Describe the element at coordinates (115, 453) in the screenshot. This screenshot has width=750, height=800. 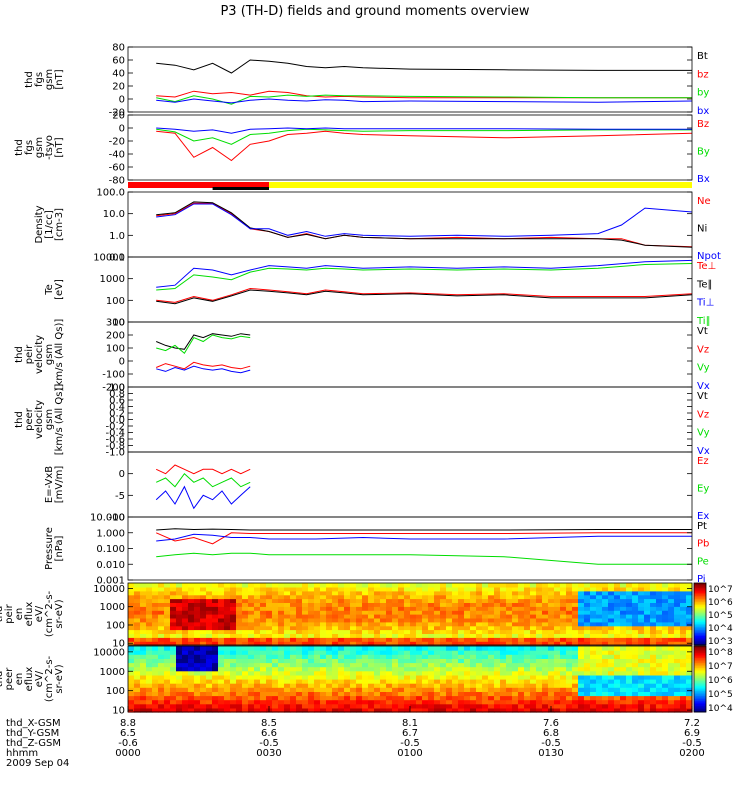
I see `y-tick-label: -1.0` at that location.